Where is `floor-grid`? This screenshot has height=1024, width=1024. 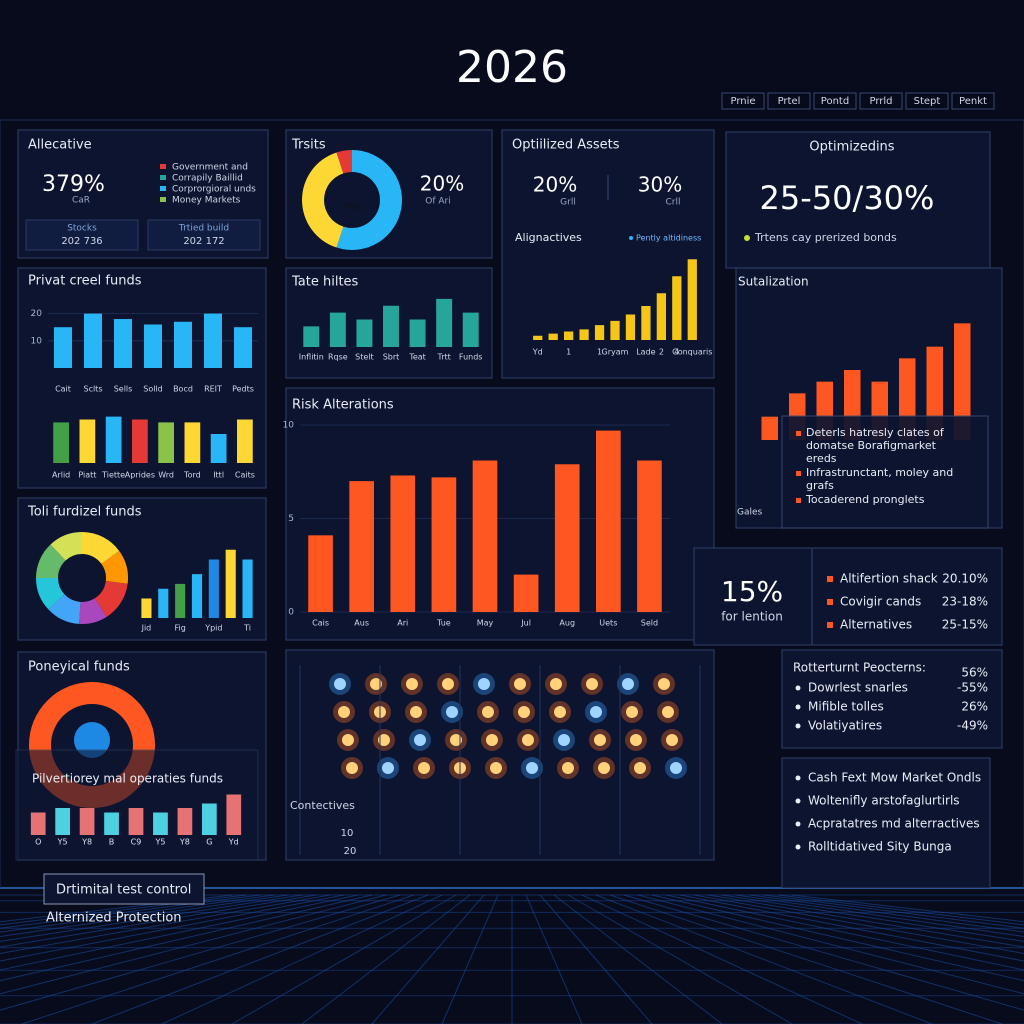 floor-grid is located at coordinates (512, 959).